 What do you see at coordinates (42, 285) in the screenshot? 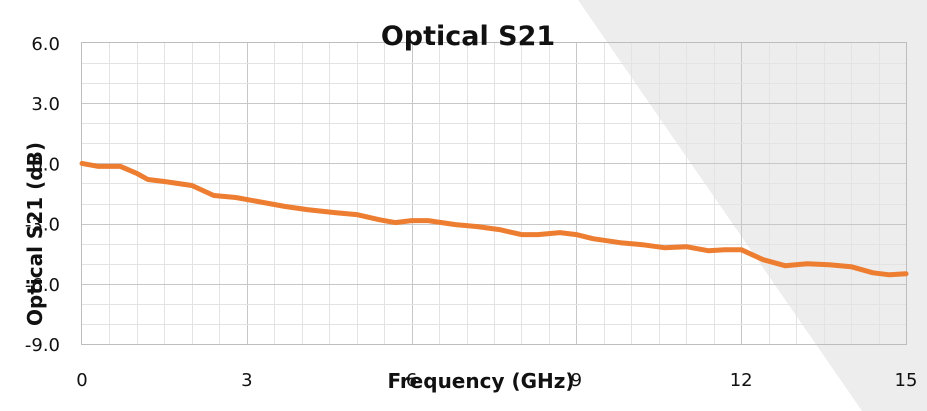
I see `y-tick-label: -6.0` at bounding box center [42, 285].